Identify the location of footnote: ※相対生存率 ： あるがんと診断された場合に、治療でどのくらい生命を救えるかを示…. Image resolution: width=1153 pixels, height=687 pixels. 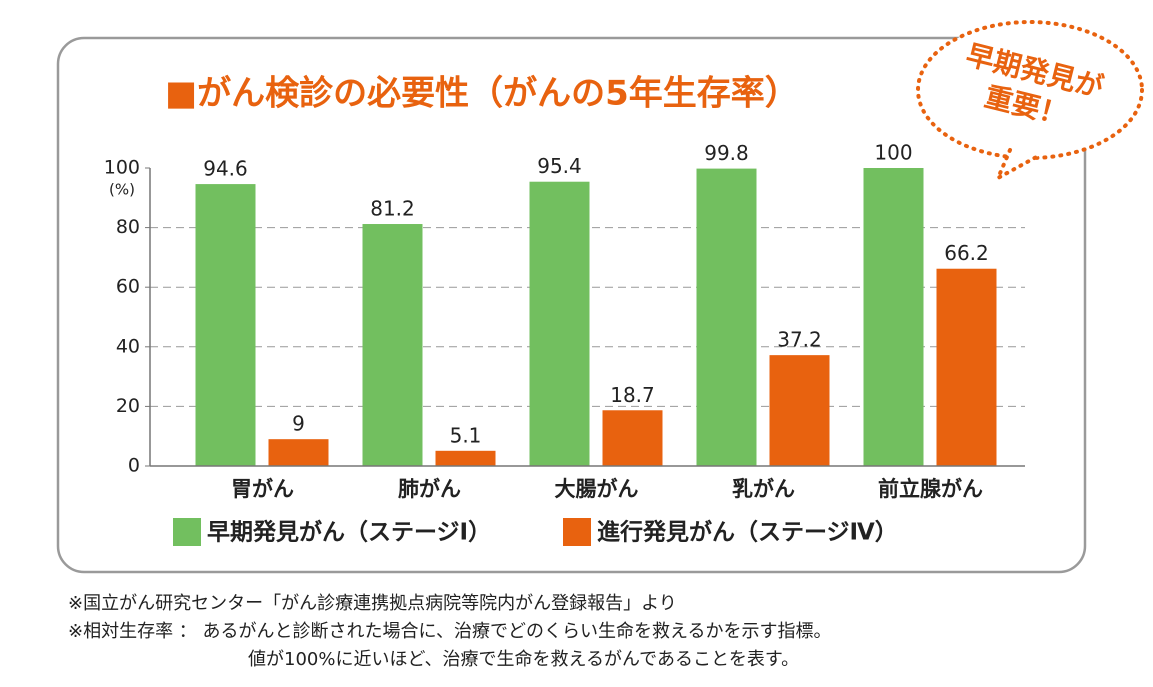
(449, 631).